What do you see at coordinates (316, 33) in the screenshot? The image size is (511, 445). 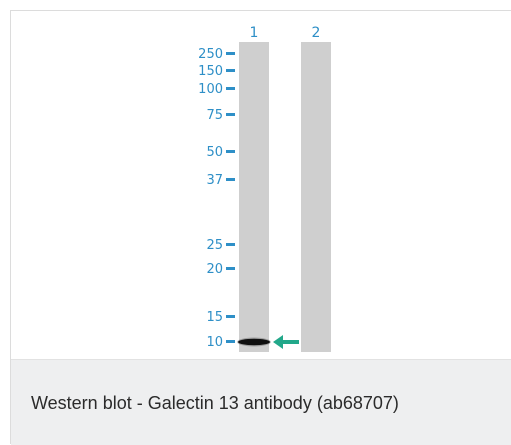 I see `lane-label-2: 2` at bounding box center [316, 33].